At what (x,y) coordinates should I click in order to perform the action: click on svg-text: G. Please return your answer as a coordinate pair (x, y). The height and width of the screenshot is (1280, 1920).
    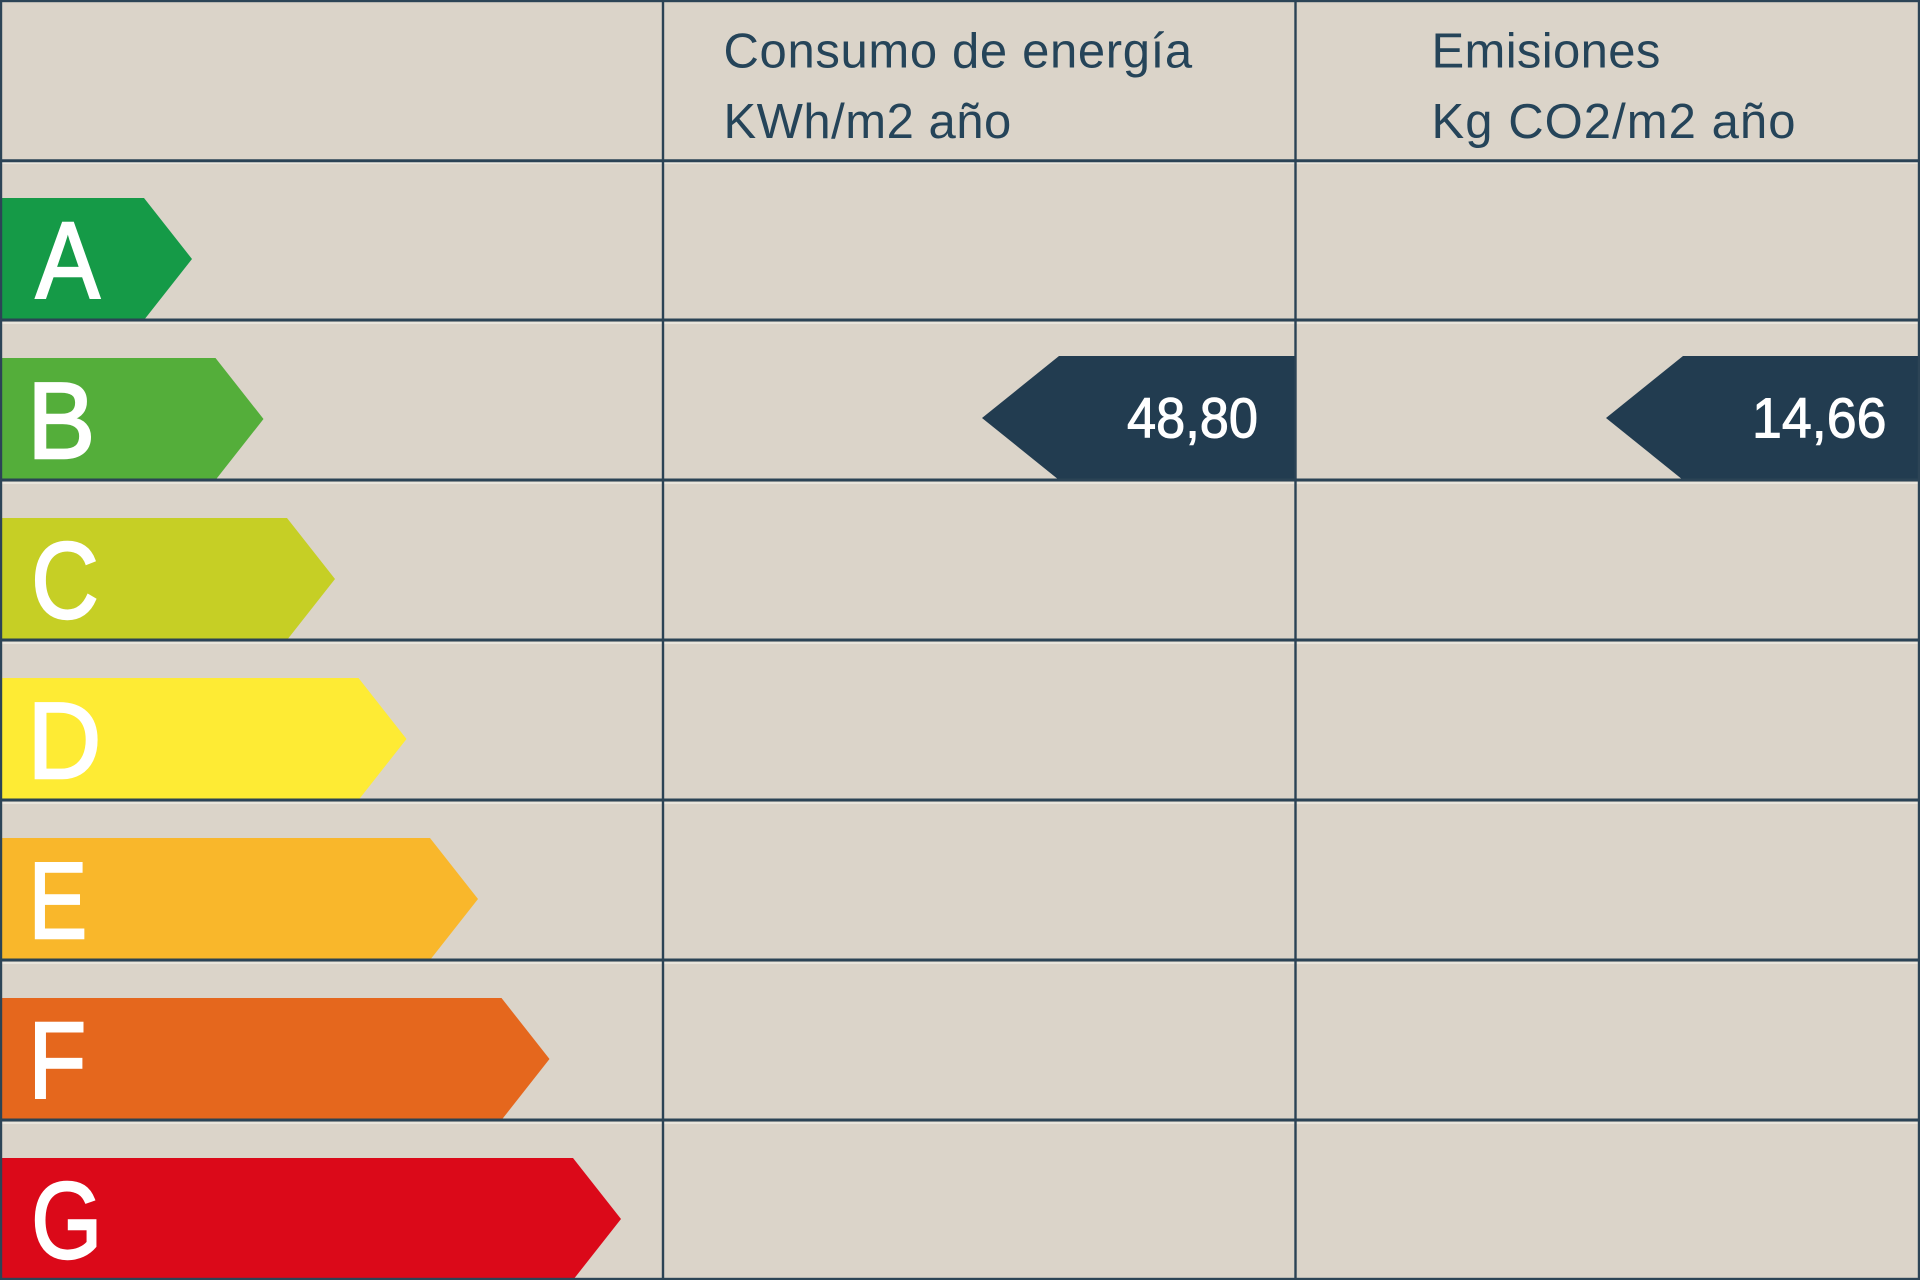
    Looking at the image, I should click on (66, 1220).